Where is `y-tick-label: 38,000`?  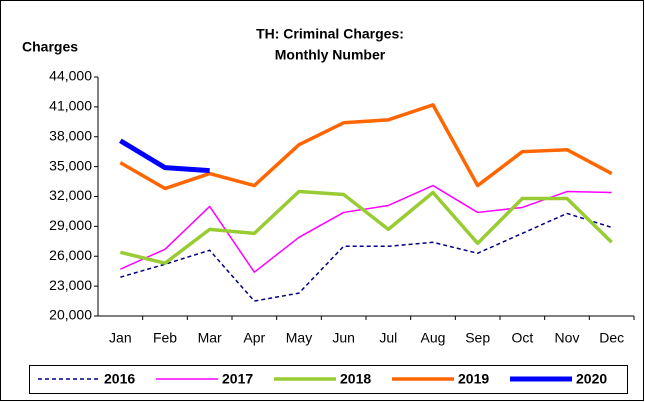
y-tick-label: 38,000 is located at coordinates (70, 135).